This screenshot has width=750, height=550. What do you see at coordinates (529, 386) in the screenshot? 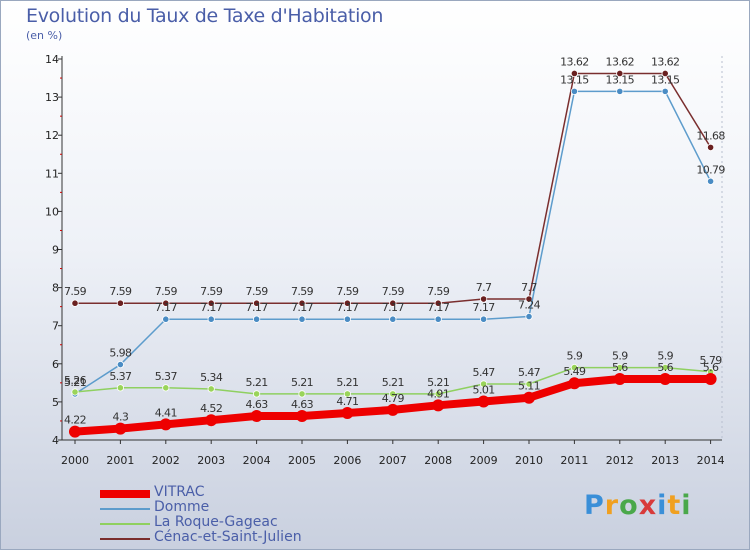
I see `data-label: 5.11` at bounding box center [529, 386].